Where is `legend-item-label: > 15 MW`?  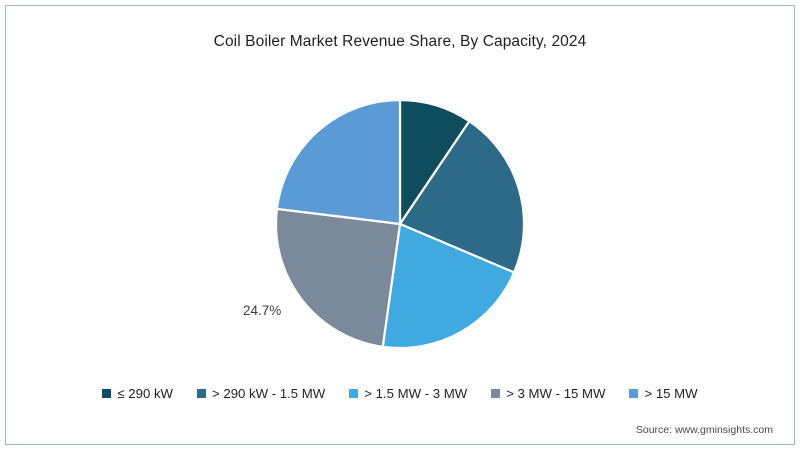
legend-item-label: > 15 MW is located at coordinates (671, 393).